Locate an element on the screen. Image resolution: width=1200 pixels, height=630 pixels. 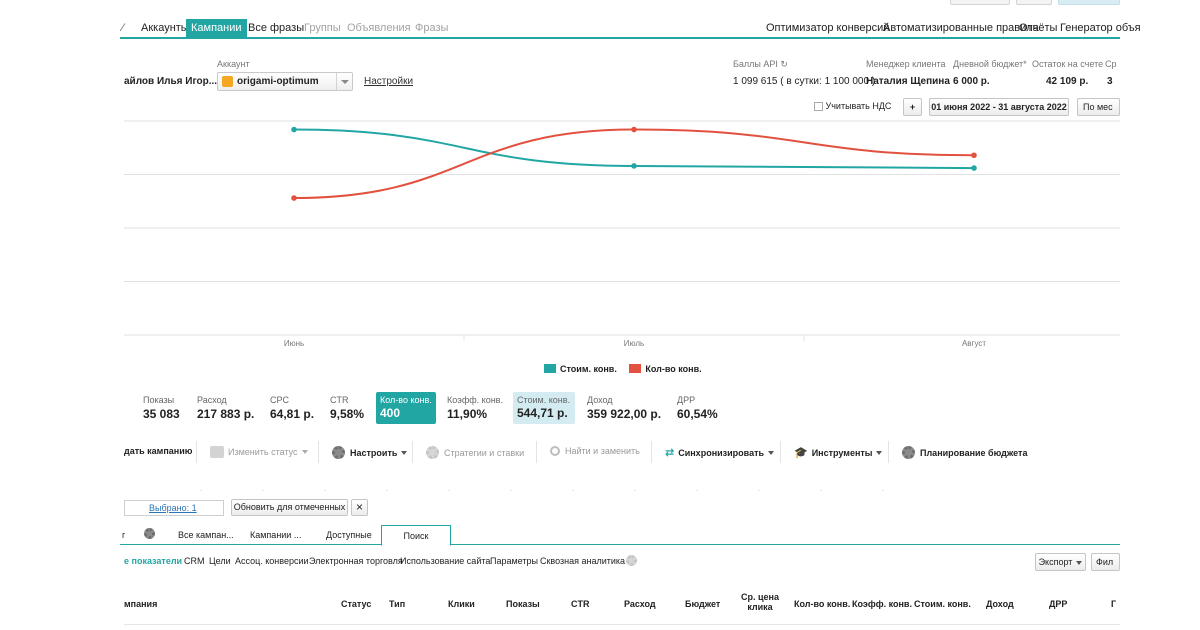
col-revenue: Доход is located at coordinates (1000, 604).